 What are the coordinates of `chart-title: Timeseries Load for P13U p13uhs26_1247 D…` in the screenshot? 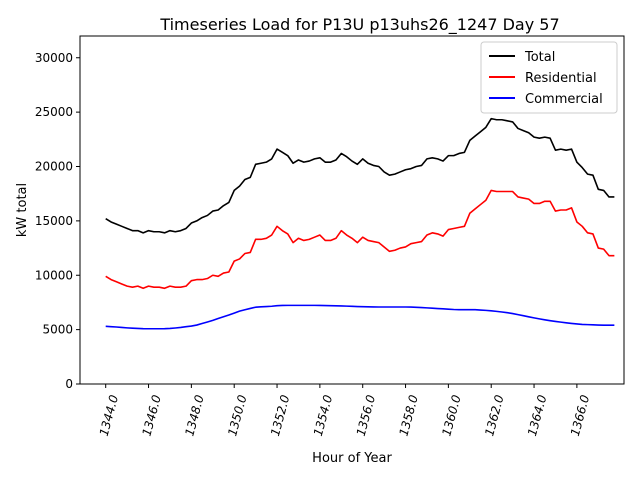 It's located at (359, 25).